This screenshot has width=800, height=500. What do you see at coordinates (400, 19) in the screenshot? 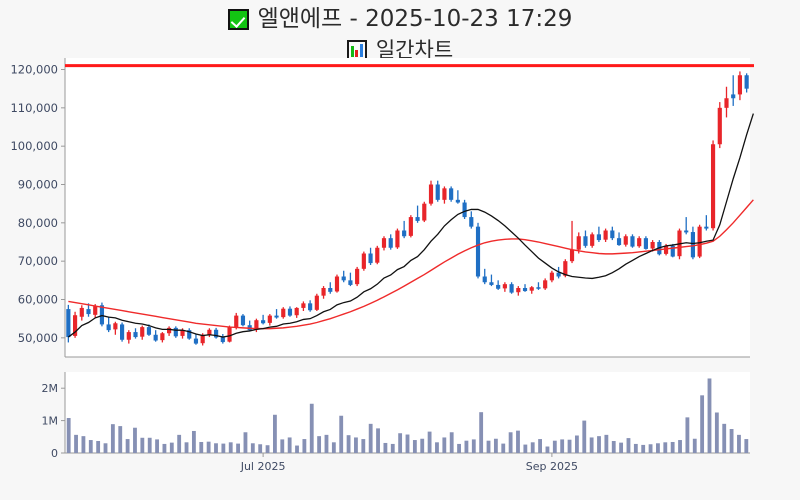
I see `title-row: 엘앤에프 - 2025-10-23 17:29` at bounding box center [400, 19].